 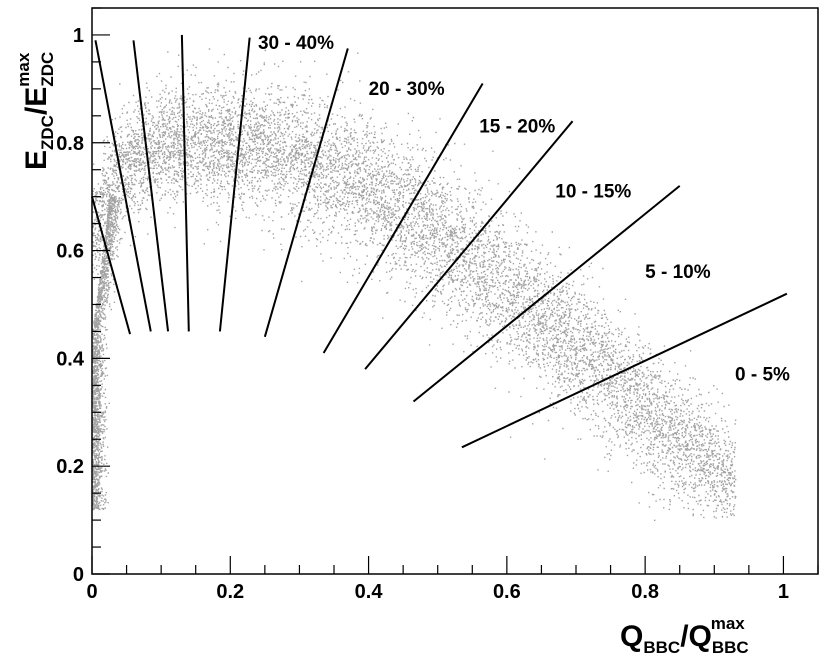 I want to click on x-tick-label-1: 0.2, so click(x=230, y=592).